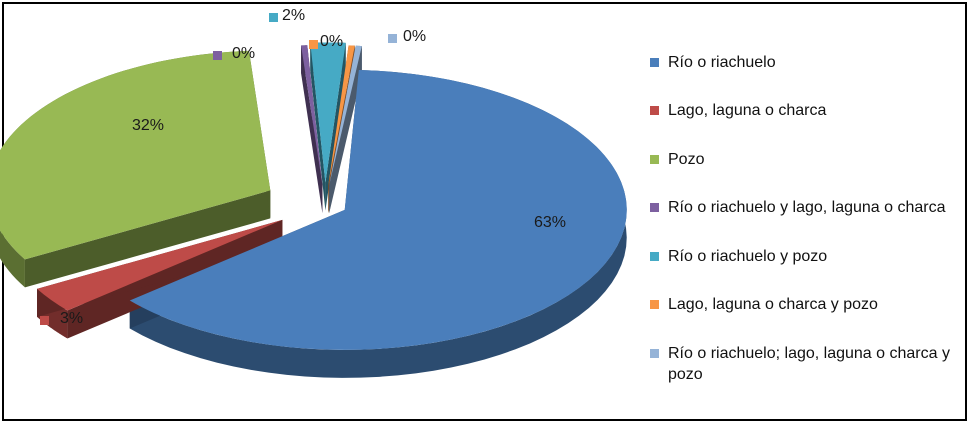 The height and width of the screenshot is (427, 973). I want to click on legend-label: Río o riachuelo y lago, laguna o charca, so click(807, 207).